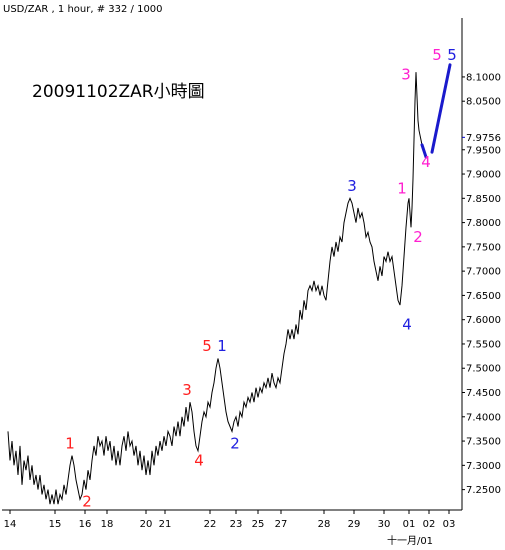  Describe the element at coordinates (222, 346) in the screenshot. I see `wave-label-blue-1: 1` at that location.